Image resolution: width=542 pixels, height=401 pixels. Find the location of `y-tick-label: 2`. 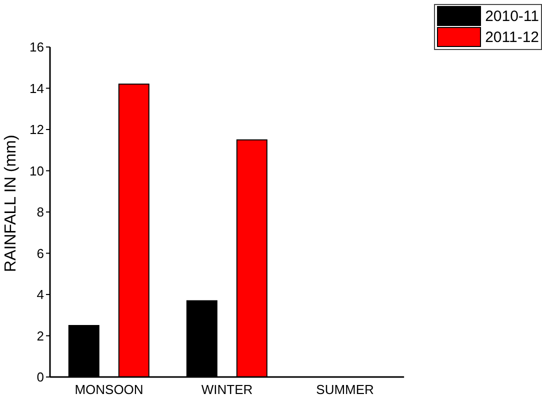

y-tick-label: 2 is located at coordinates (40, 336).